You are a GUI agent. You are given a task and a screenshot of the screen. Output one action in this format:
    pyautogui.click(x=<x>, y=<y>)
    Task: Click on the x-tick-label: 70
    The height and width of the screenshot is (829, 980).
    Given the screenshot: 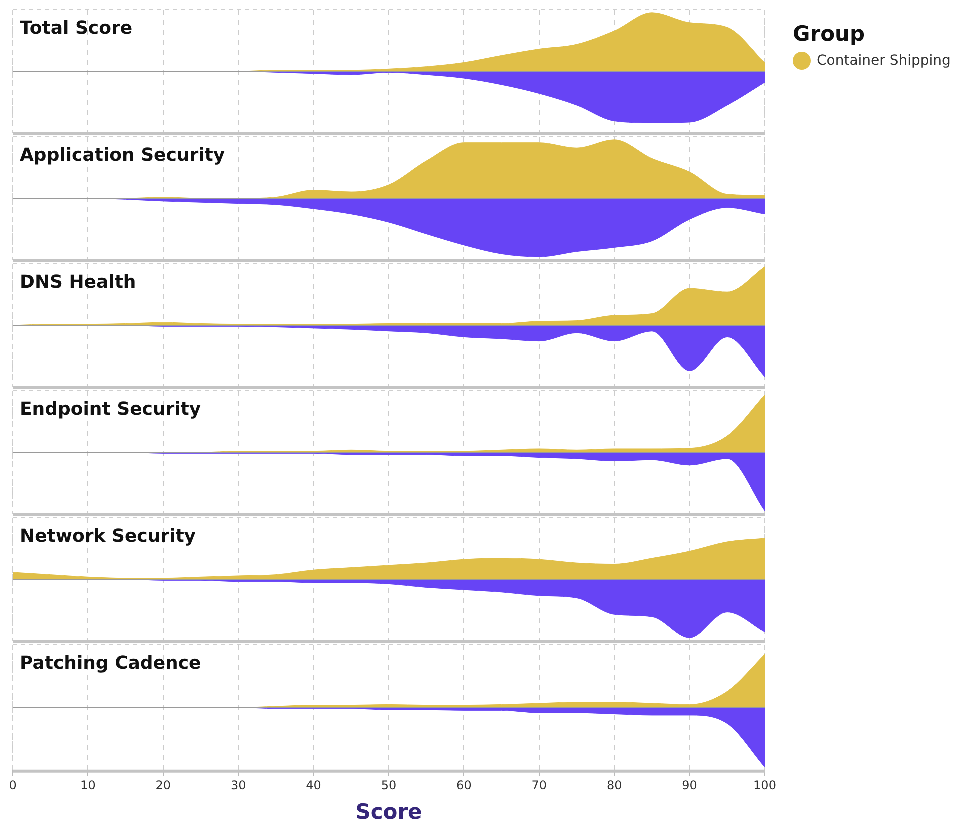 What is the action you would take?
    pyautogui.click(x=540, y=785)
    